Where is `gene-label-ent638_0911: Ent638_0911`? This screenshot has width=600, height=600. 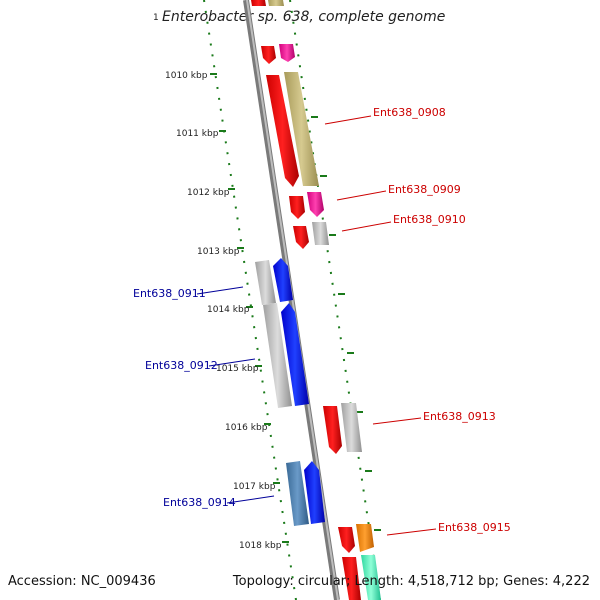 gene-label-ent638_0911: Ent638_0911 is located at coordinates (169, 293).